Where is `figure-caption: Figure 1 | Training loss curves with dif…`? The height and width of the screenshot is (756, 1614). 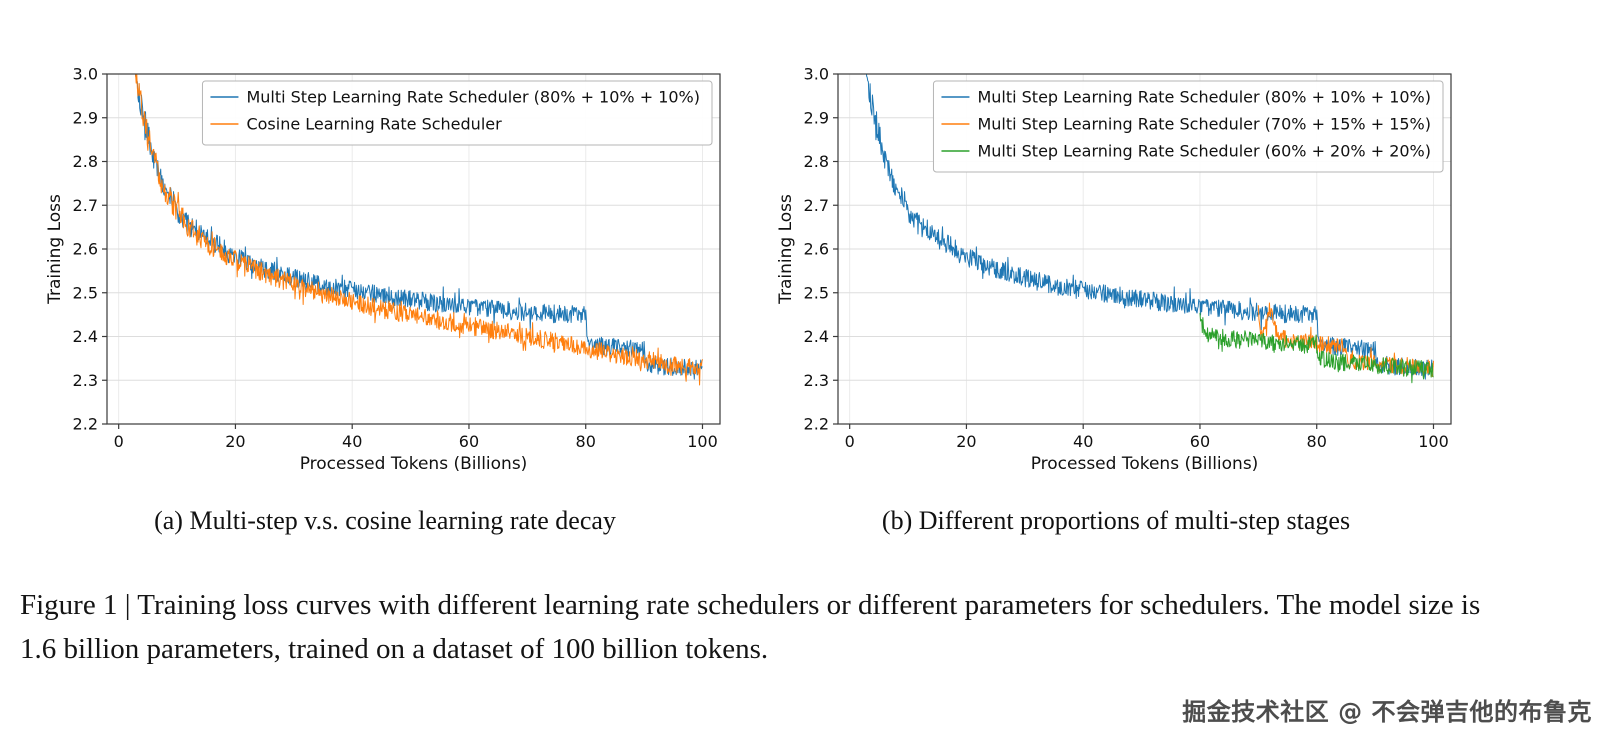 figure-caption: Figure 1 | Training loss curves with dif… is located at coordinates (750, 627).